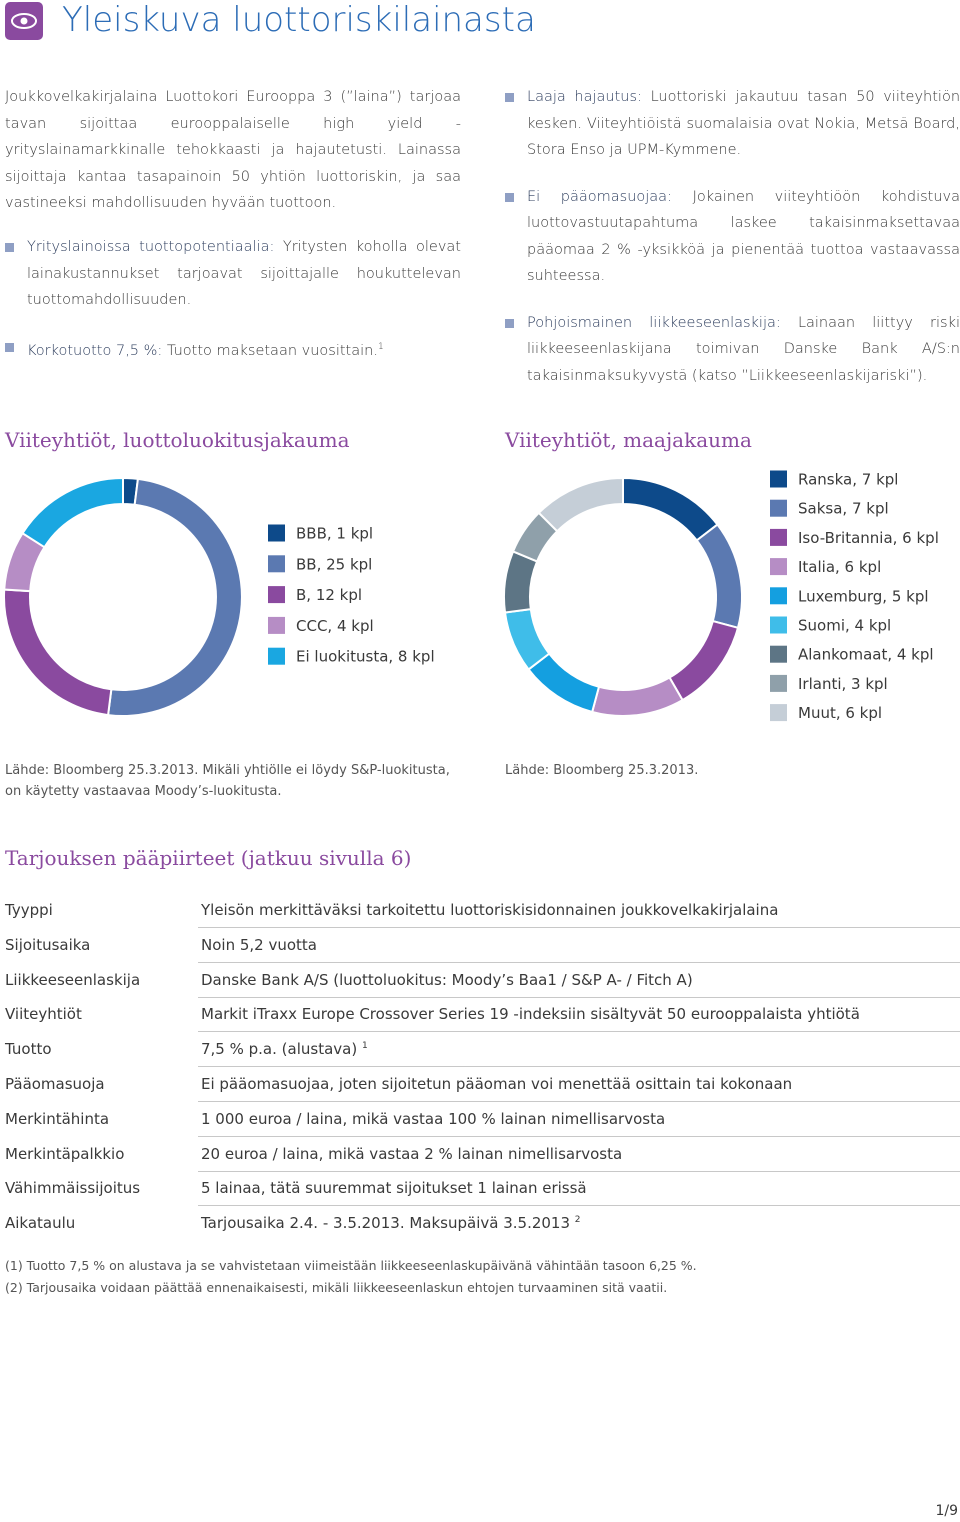 This screenshot has height=1522, width=960. What do you see at coordinates (602, 770) in the screenshot?
I see `chart-source: Lähde: Bloomberg 25.3.2013.` at bounding box center [602, 770].